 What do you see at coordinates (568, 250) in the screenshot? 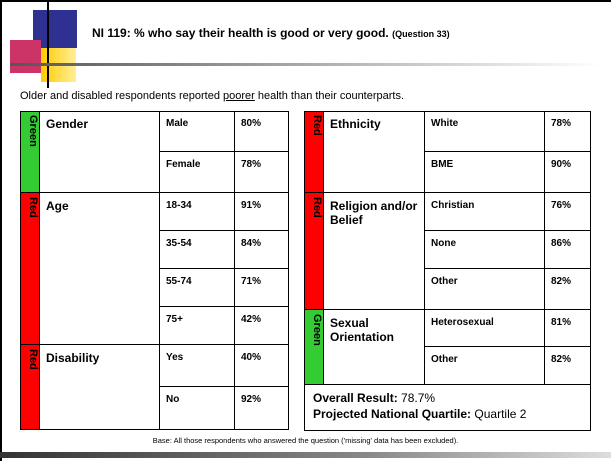
I see `value-cell: 86%` at bounding box center [568, 250].